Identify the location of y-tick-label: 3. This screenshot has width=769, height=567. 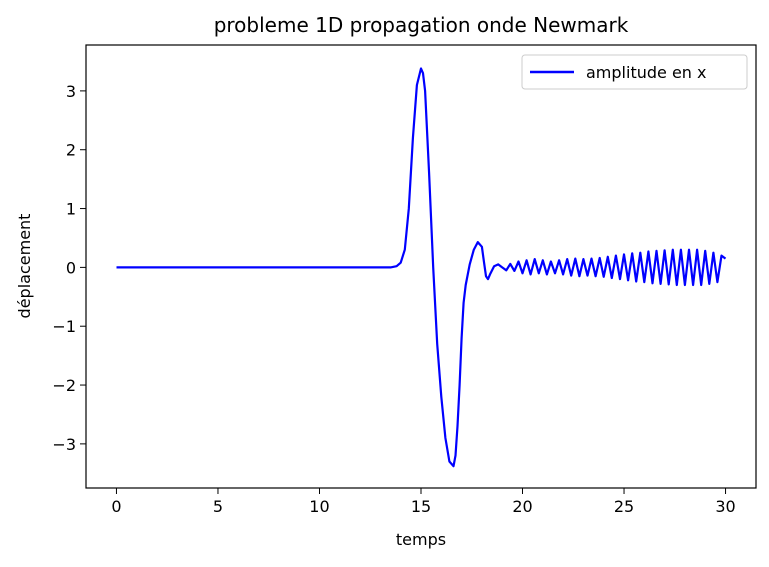
(71, 91).